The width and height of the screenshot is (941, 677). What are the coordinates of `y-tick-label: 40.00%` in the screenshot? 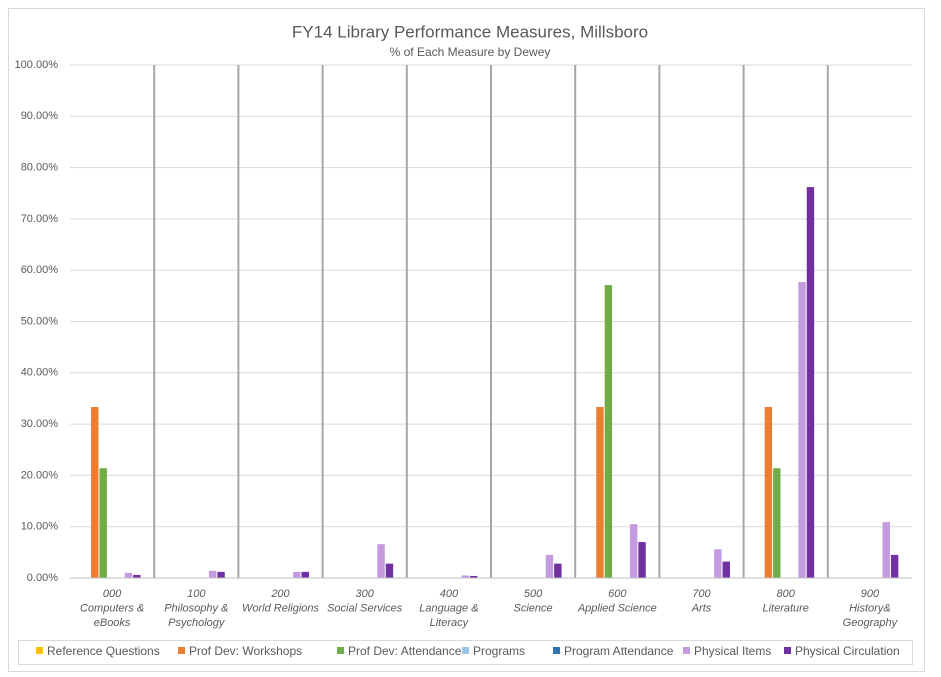 It's located at (40, 373).